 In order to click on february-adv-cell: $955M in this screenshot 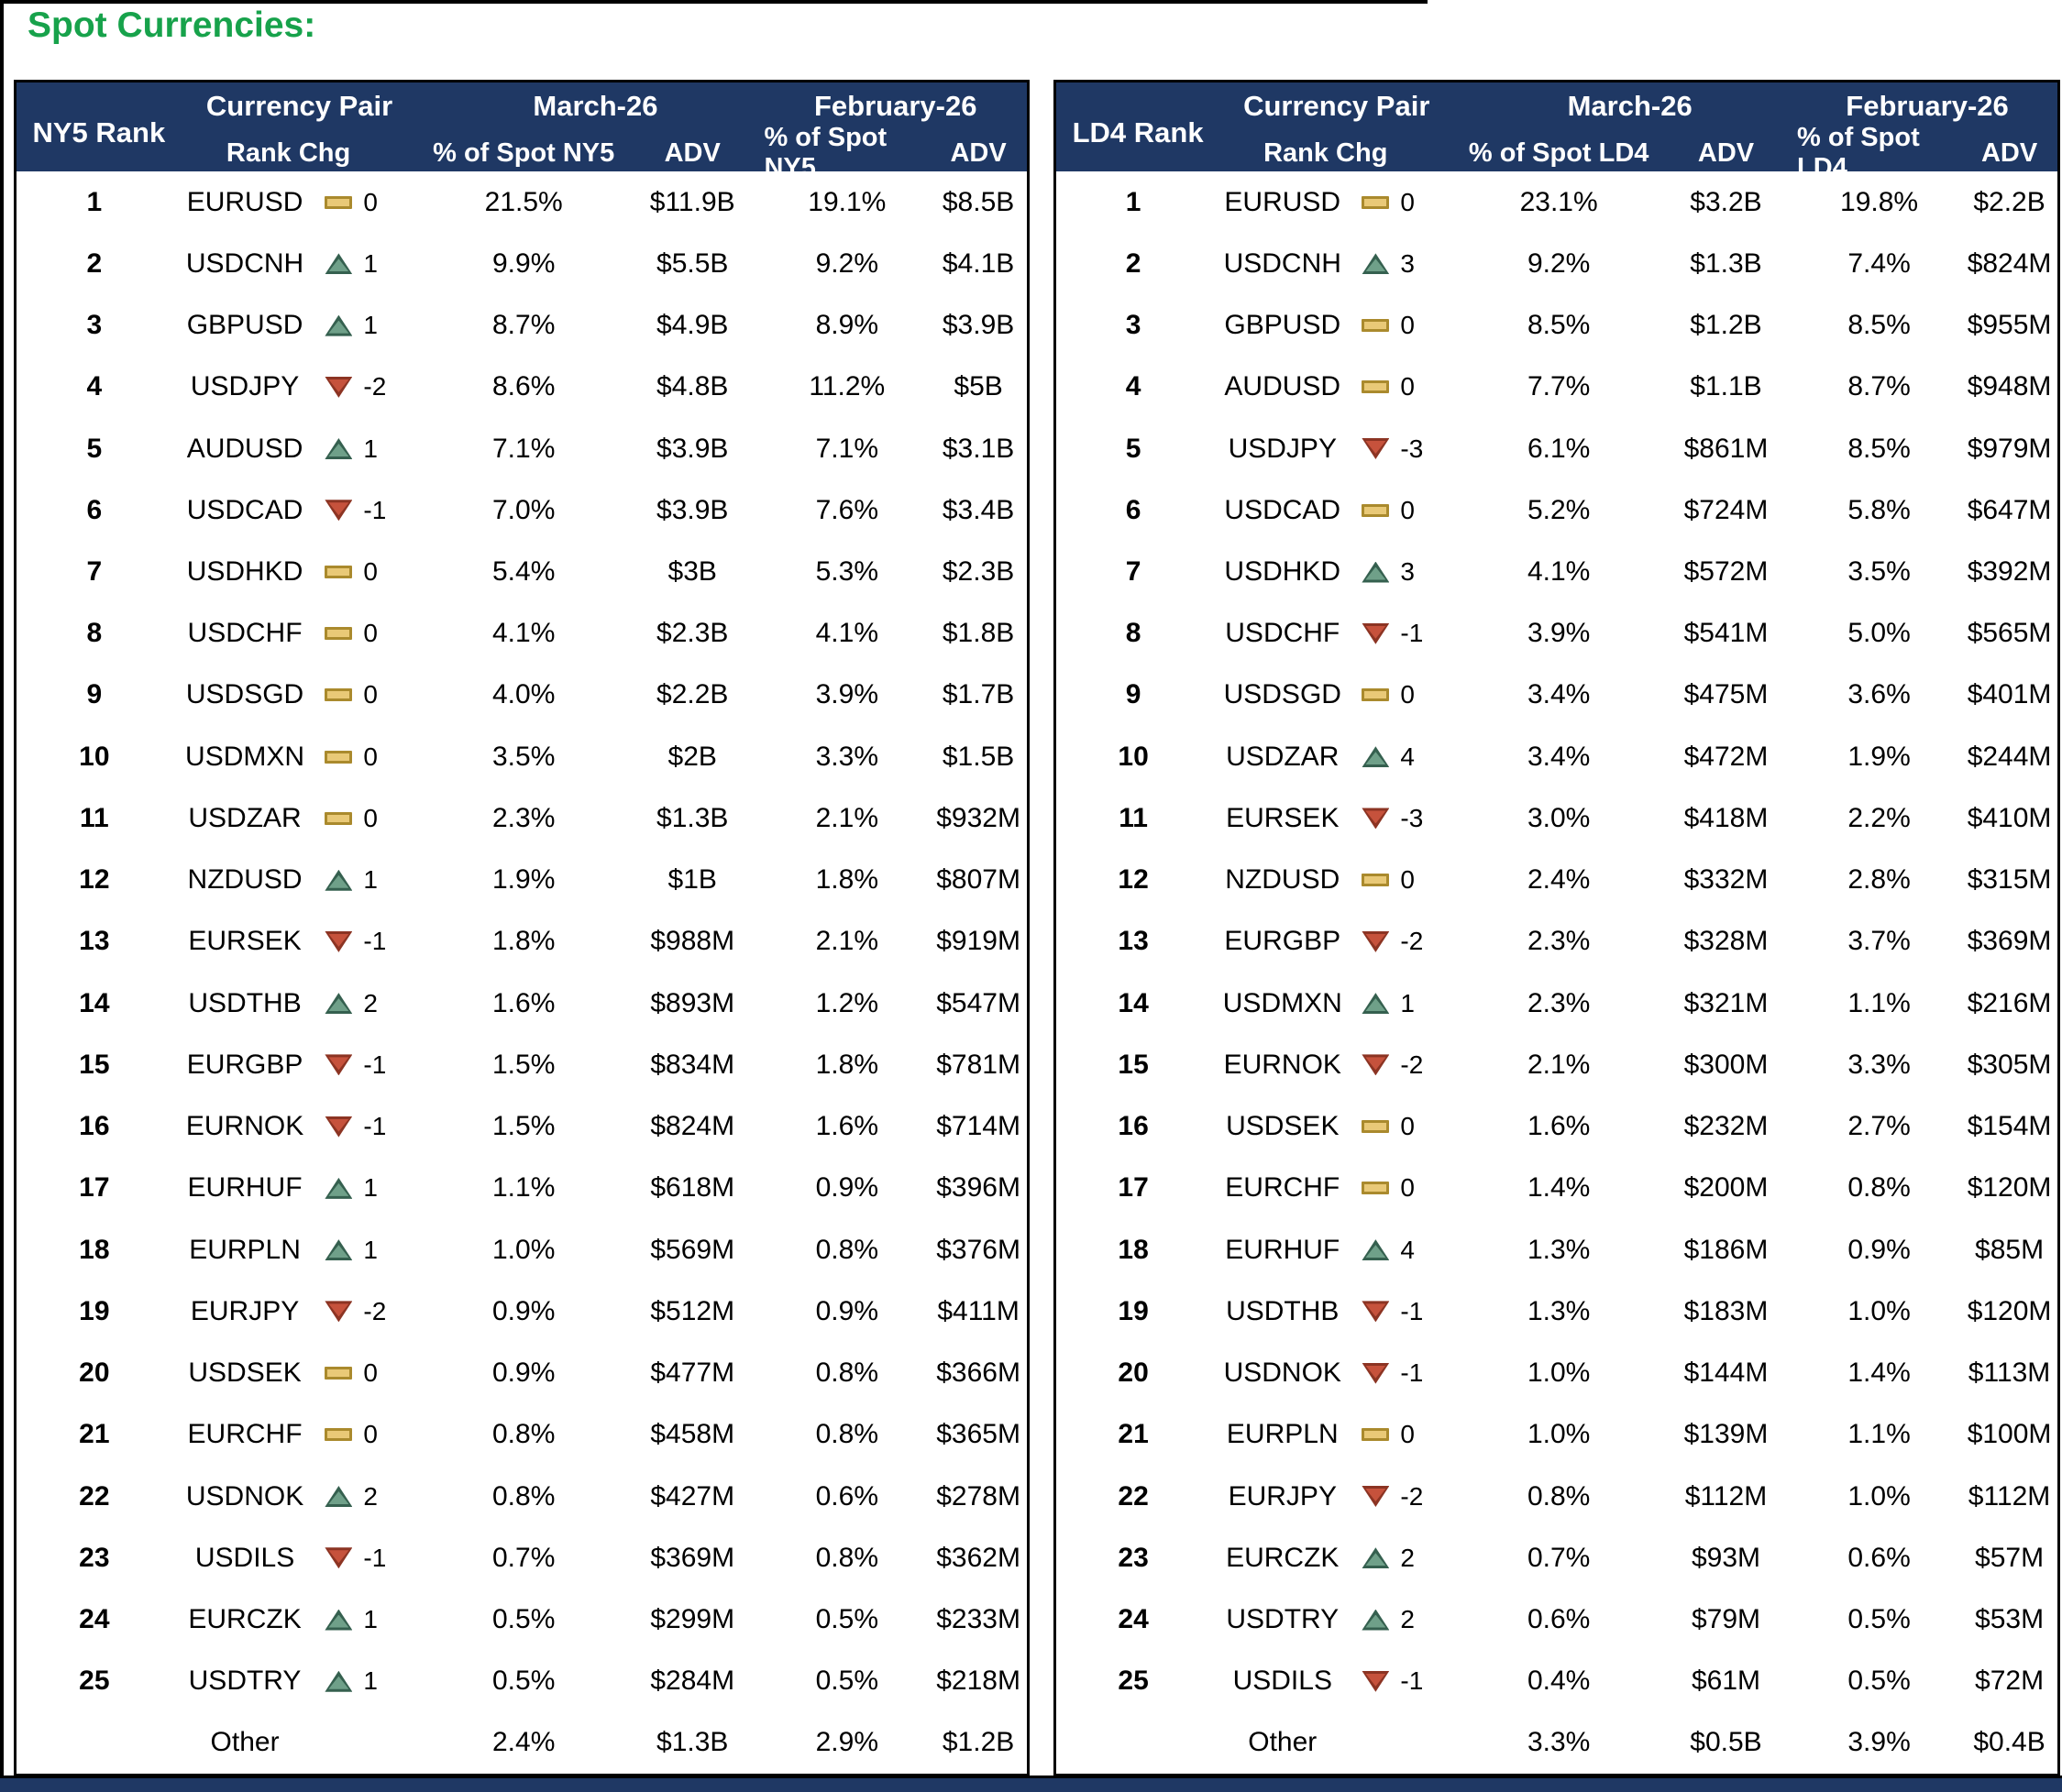, I will do `click(2009, 325)`.